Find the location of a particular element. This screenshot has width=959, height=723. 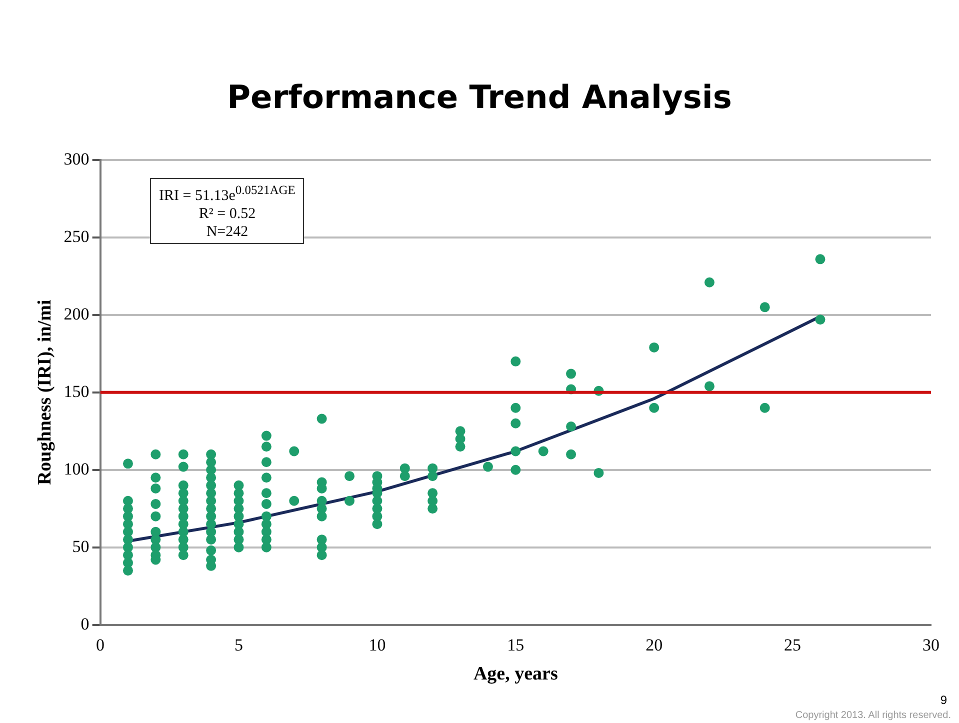

x-axis-title: Age, years is located at coordinates (515, 674).